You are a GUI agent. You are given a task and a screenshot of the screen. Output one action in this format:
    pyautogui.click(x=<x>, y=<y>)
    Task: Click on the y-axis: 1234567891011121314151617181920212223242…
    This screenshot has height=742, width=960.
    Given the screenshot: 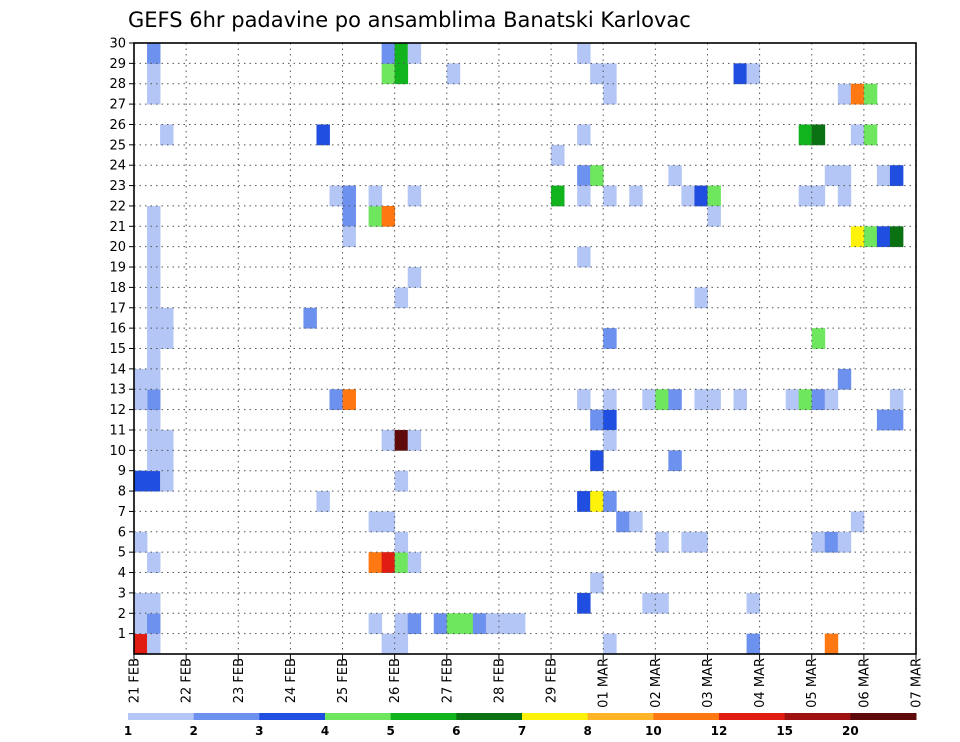 What is the action you would take?
    pyautogui.click(x=121, y=339)
    